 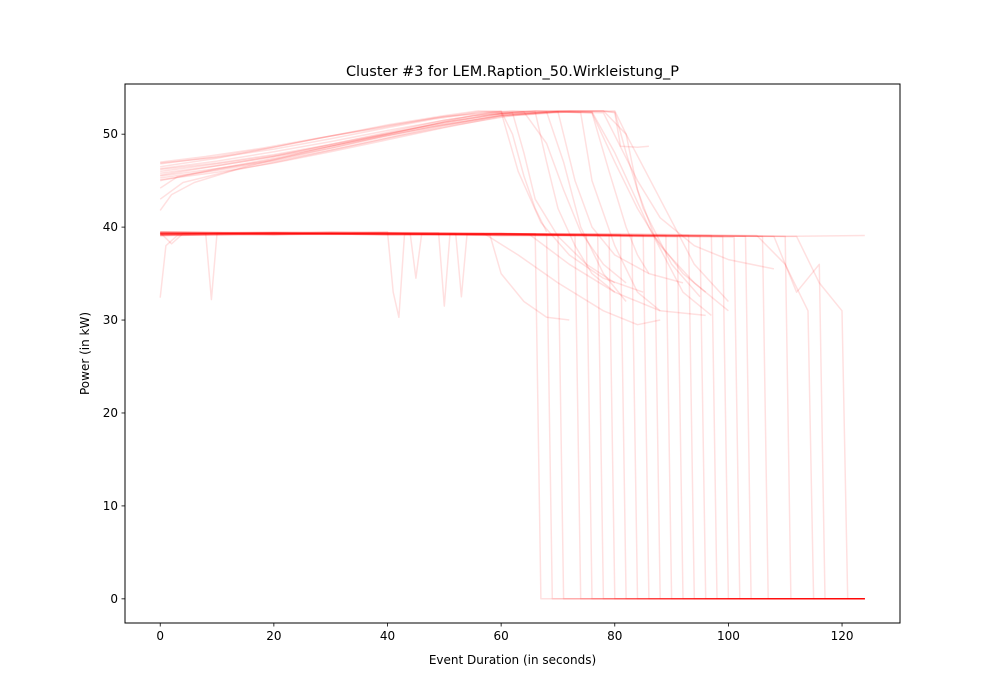 What do you see at coordinates (728, 636) in the screenshot?
I see `x-tick-label: 100` at bounding box center [728, 636].